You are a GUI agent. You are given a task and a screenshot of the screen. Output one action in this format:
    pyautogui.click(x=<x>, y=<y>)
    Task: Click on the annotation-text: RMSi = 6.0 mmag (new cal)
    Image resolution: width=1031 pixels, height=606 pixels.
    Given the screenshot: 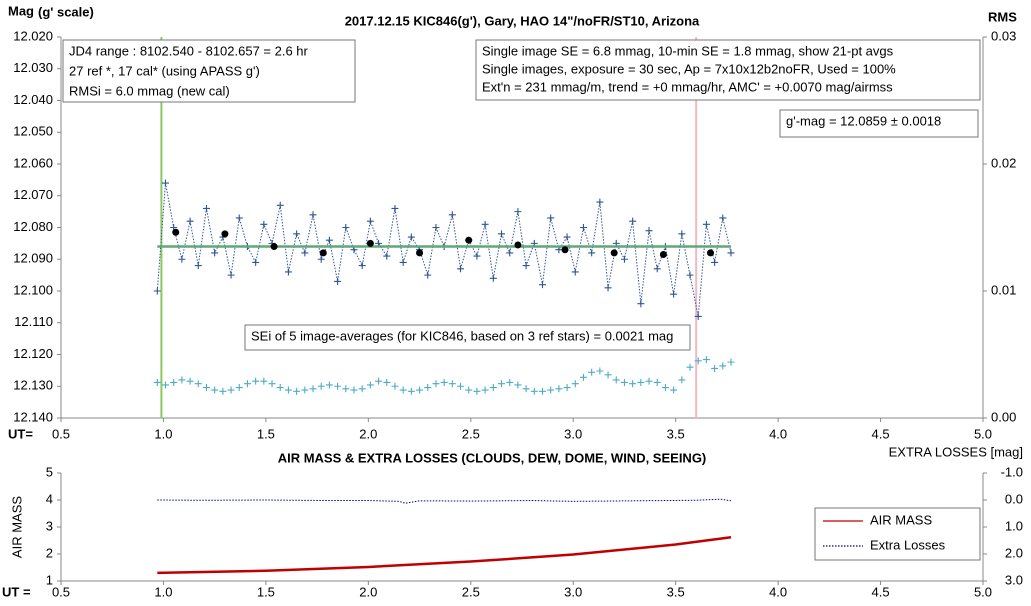 What is the action you would take?
    pyautogui.click(x=149, y=90)
    